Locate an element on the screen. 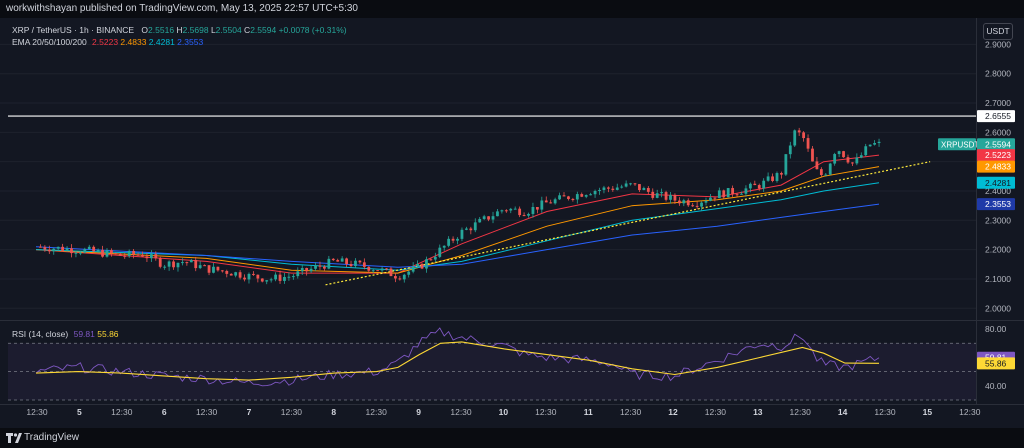  price-tick-label: 2.3000 is located at coordinates (998, 220).